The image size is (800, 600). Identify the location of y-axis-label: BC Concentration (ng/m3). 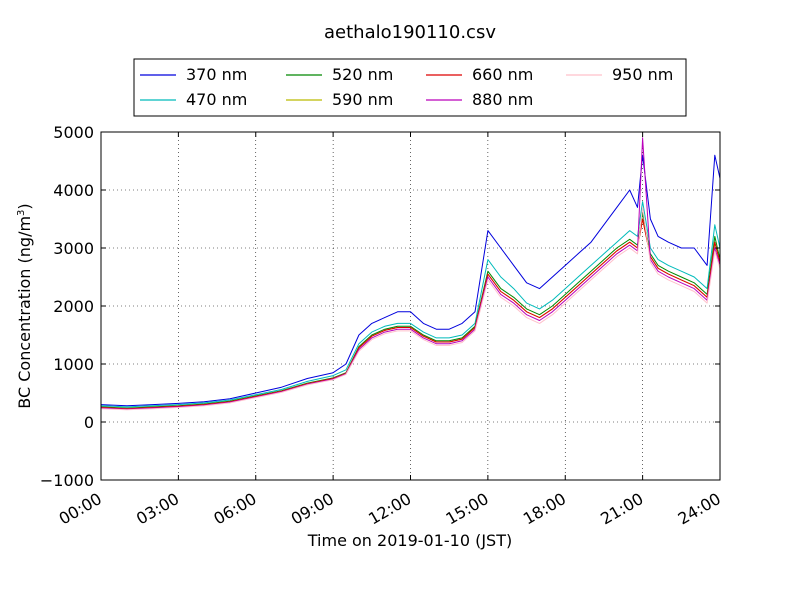
(24, 305).